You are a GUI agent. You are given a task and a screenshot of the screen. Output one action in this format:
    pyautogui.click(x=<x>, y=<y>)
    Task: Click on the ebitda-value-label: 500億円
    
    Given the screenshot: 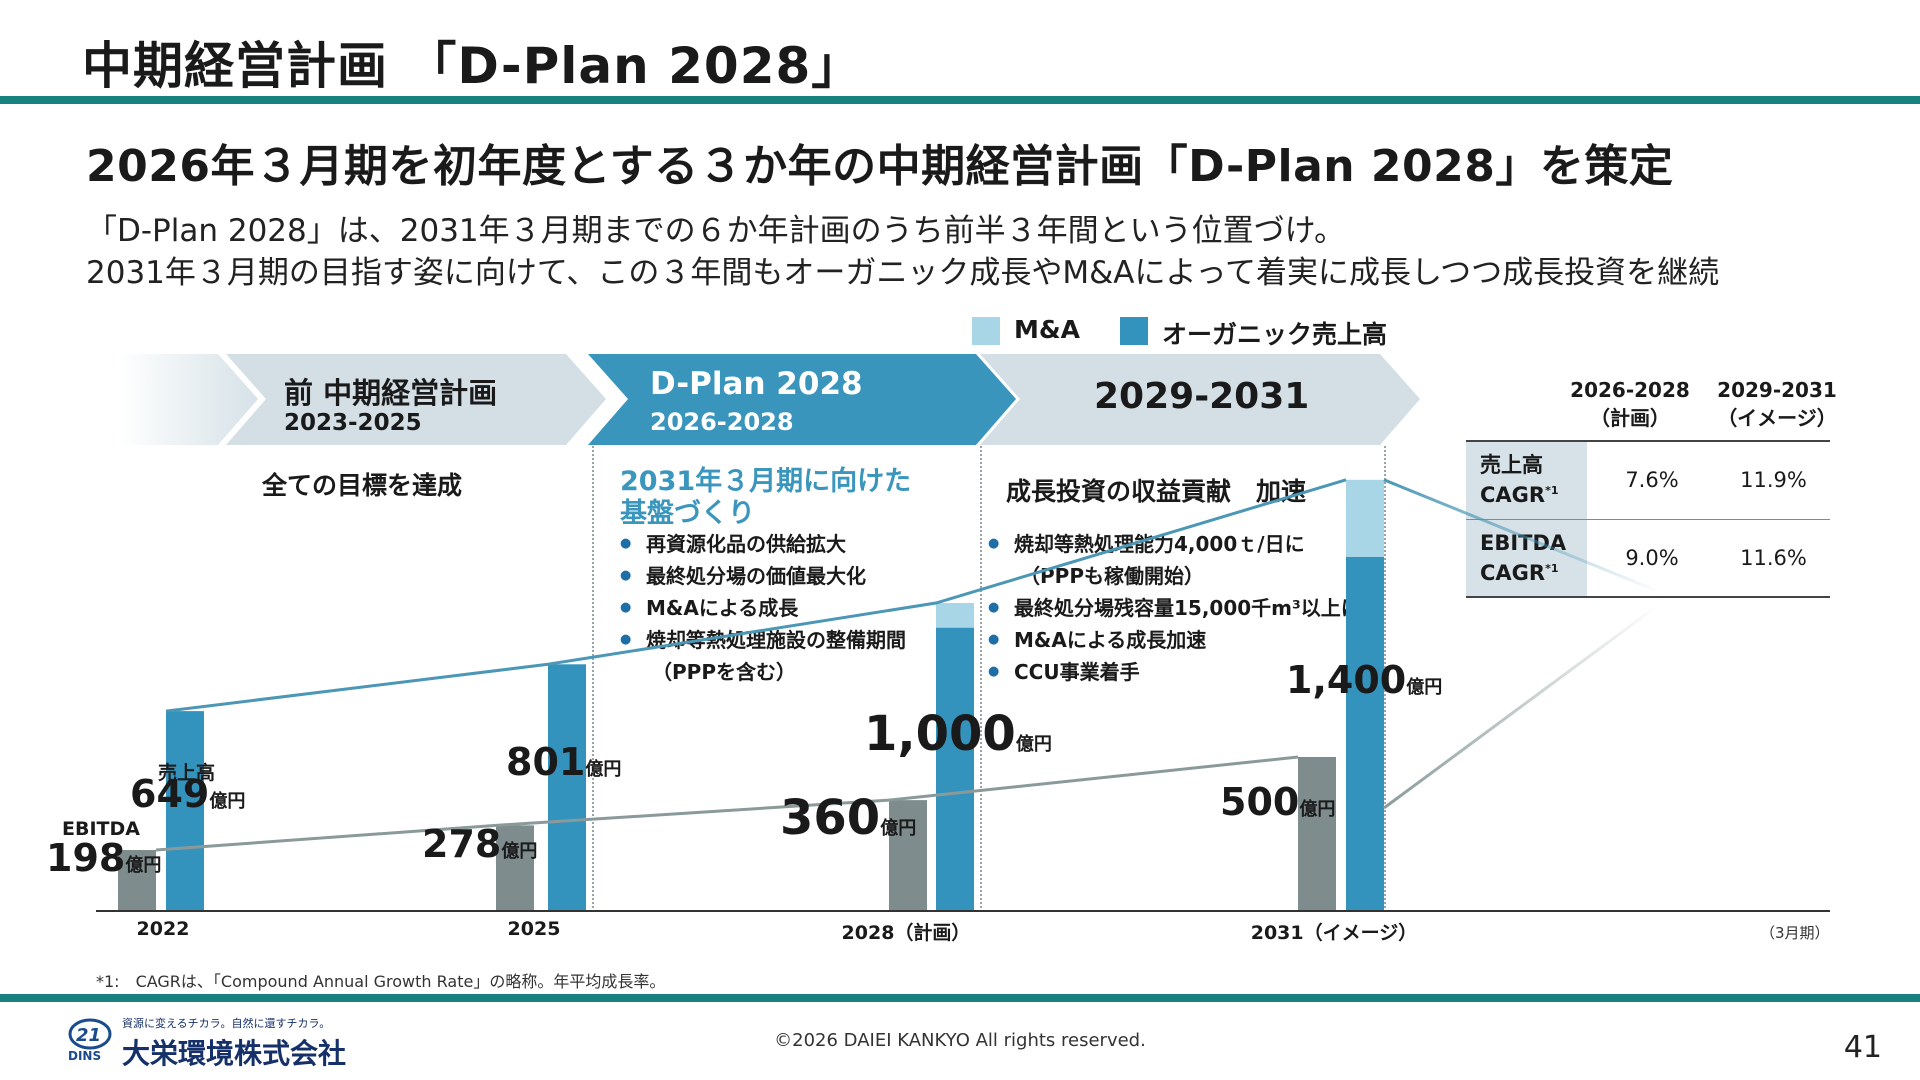 What is the action you would take?
    pyautogui.click(x=1278, y=802)
    